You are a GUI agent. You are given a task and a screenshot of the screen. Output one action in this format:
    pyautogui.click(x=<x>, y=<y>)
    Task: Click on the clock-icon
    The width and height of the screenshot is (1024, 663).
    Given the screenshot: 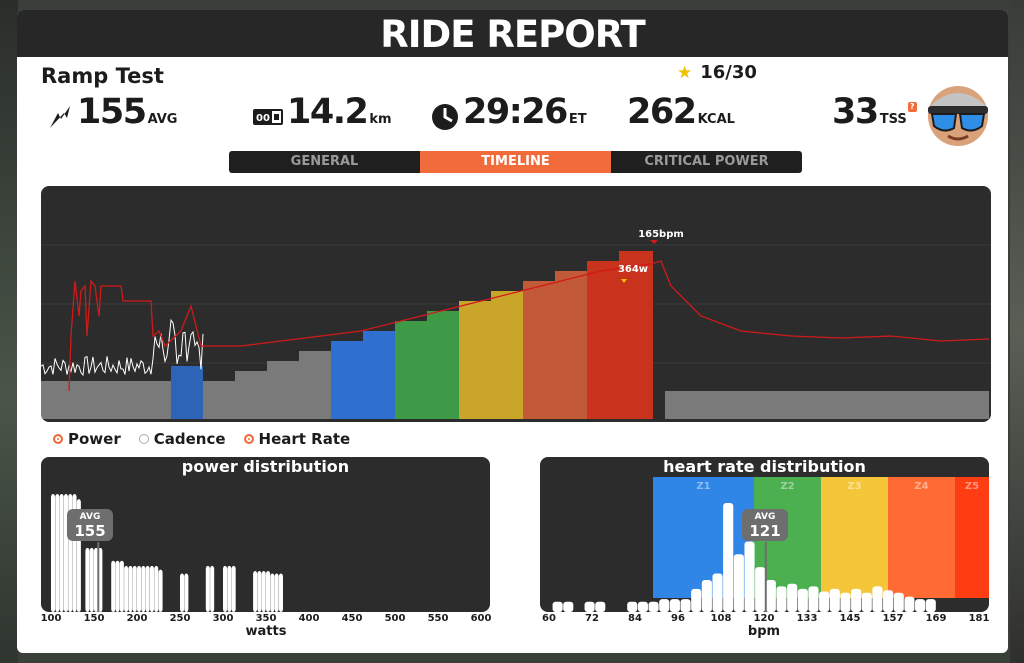 What is the action you would take?
    pyautogui.click(x=445, y=117)
    